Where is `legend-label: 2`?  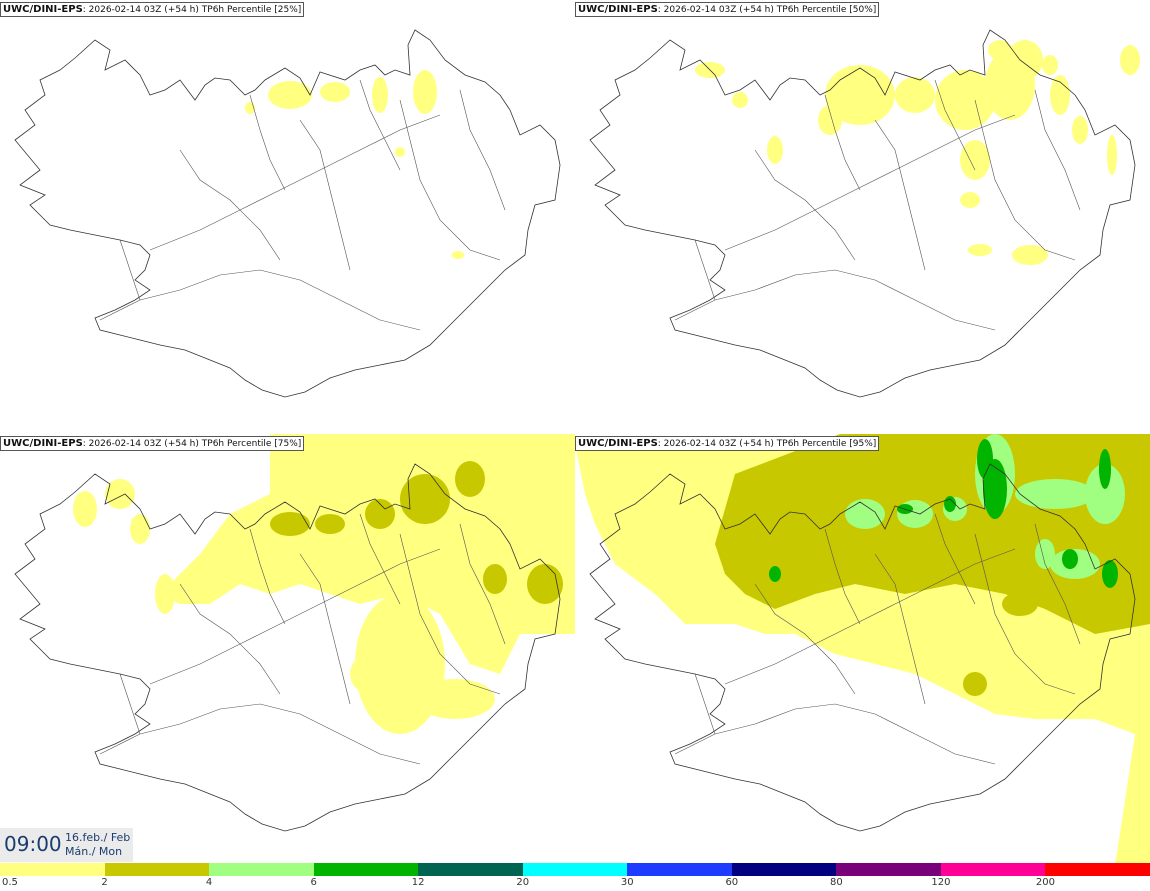
legend-label: 2 is located at coordinates (104, 882).